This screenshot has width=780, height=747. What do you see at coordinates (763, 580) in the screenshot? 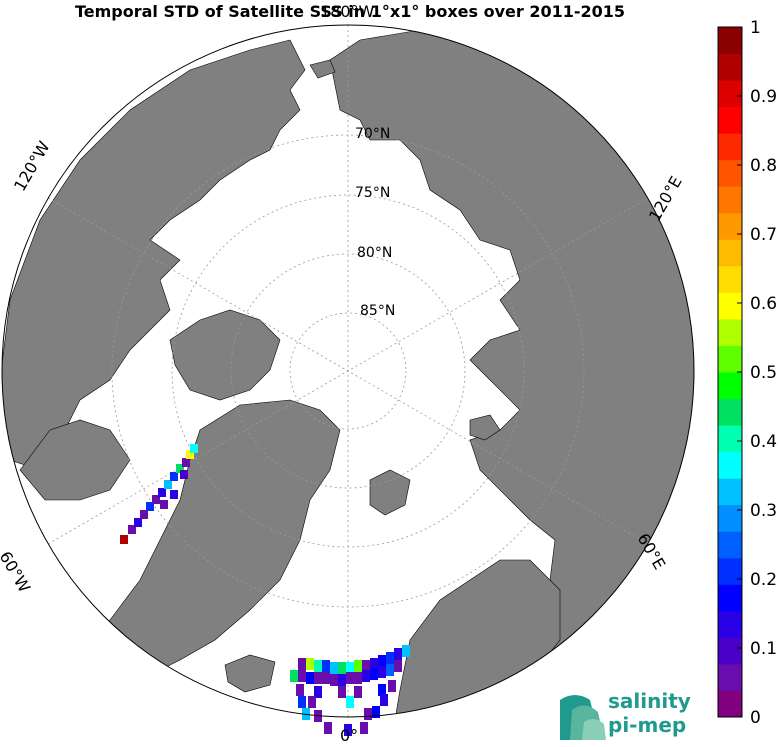
I see `colorbar-tick-label: 0.2` at bounding box center [763, 580].